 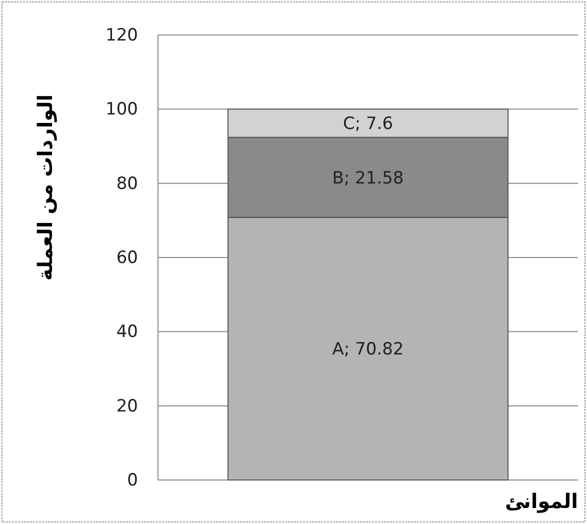 What do you see at coordinates (541, 501) in the screenshot?
I see `x-axis-title: الموانئ` at bounding box center [541, 501].